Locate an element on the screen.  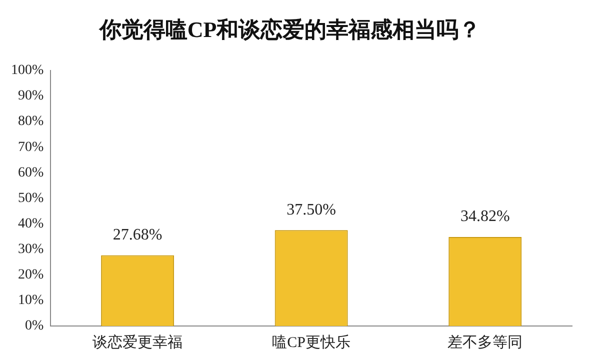
y-tick-label: 0% is located at coordinates (34, 326).